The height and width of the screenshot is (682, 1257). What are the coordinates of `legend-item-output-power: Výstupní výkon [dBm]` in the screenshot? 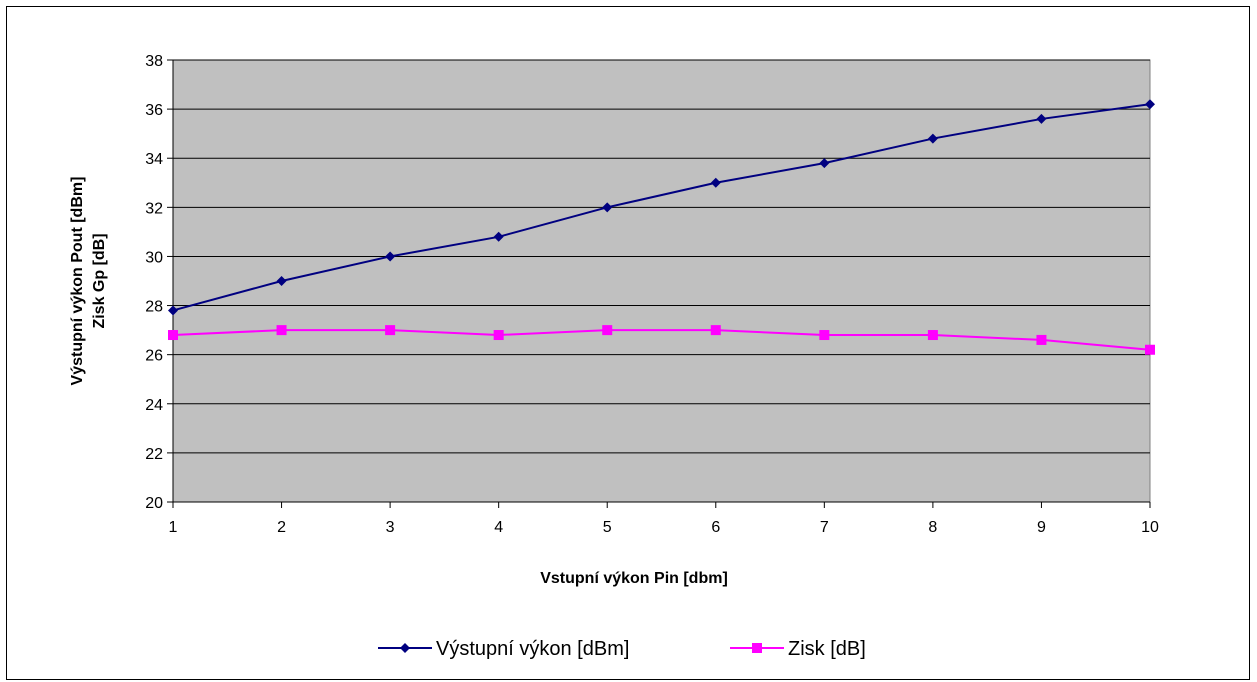 It's located at (503, 649).